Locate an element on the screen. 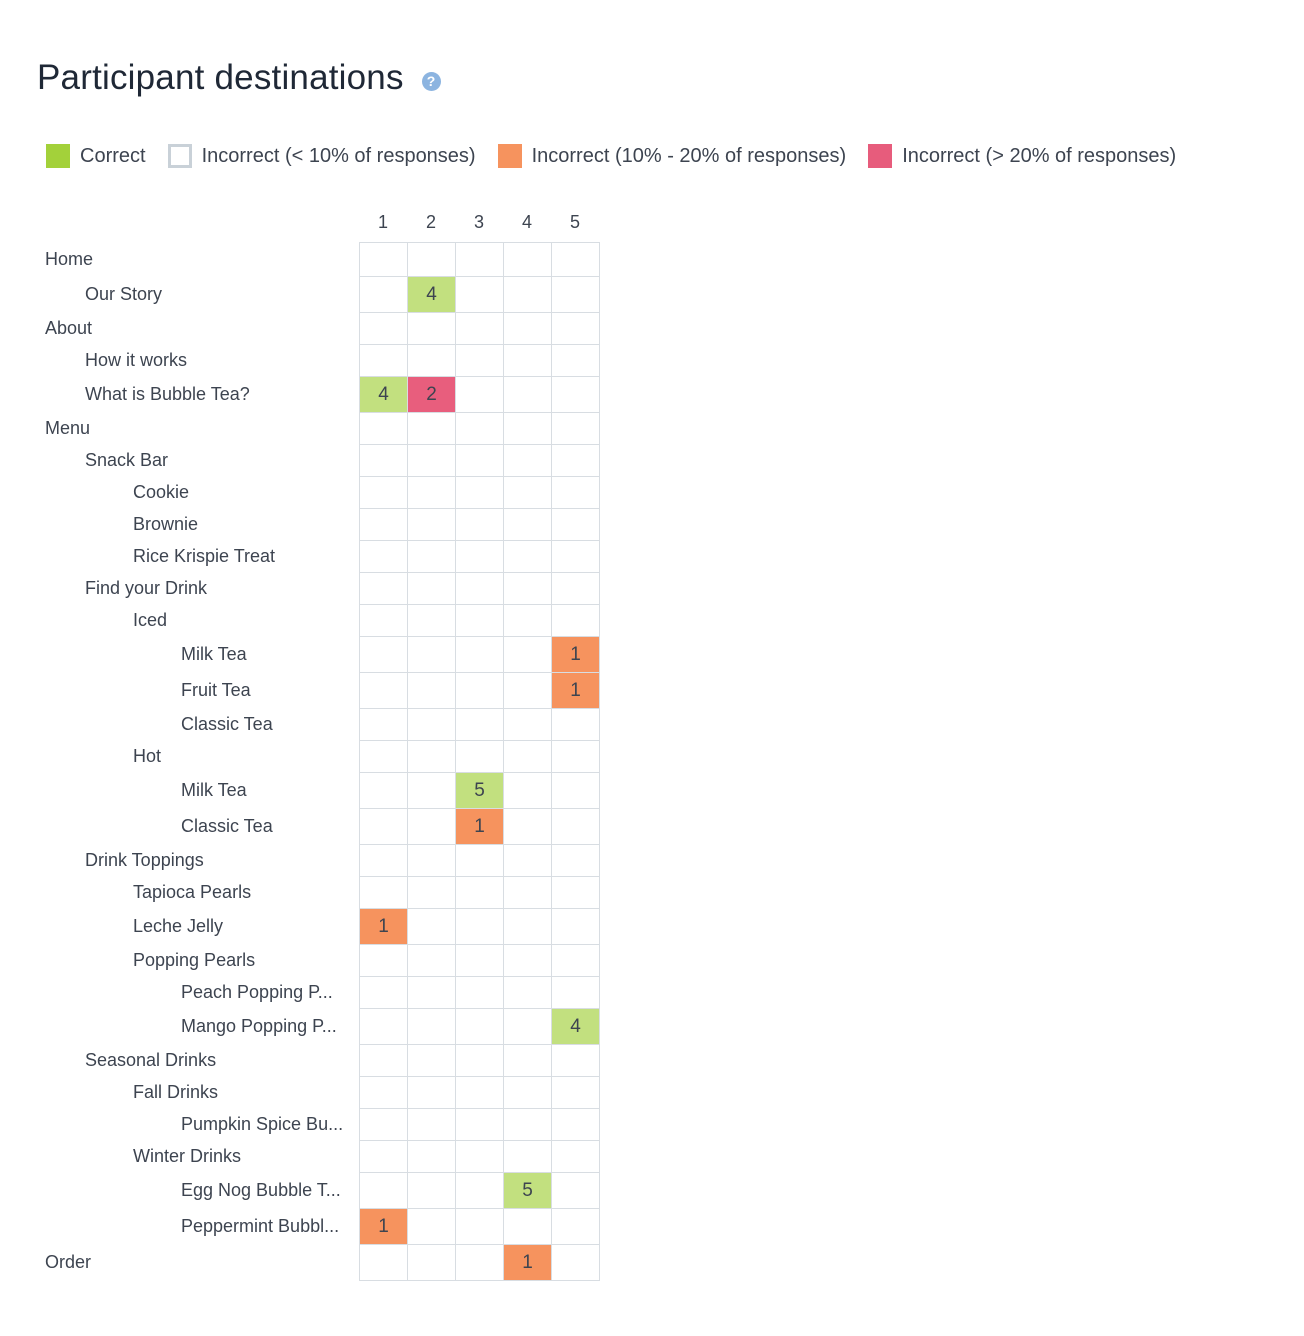  legend-item-incorrect-high: Incorrect (> 20% of responses) is located at coordinates (1022, 156).